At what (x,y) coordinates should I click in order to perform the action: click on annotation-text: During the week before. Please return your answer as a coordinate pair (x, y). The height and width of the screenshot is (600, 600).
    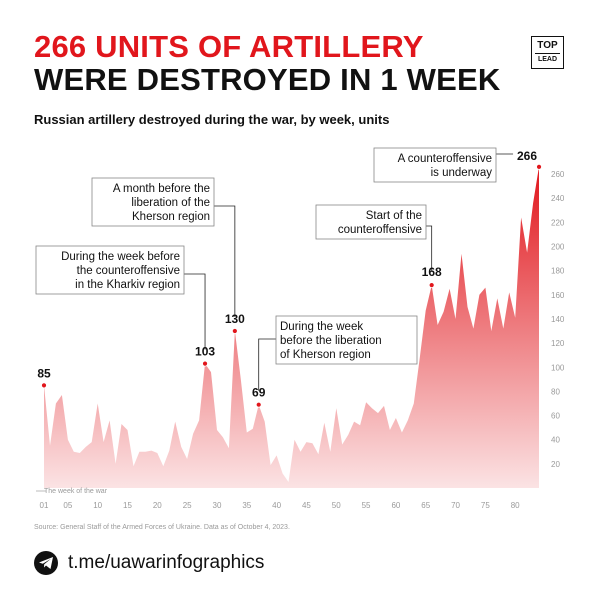
    Looking at the image, I should click on (120, 257).